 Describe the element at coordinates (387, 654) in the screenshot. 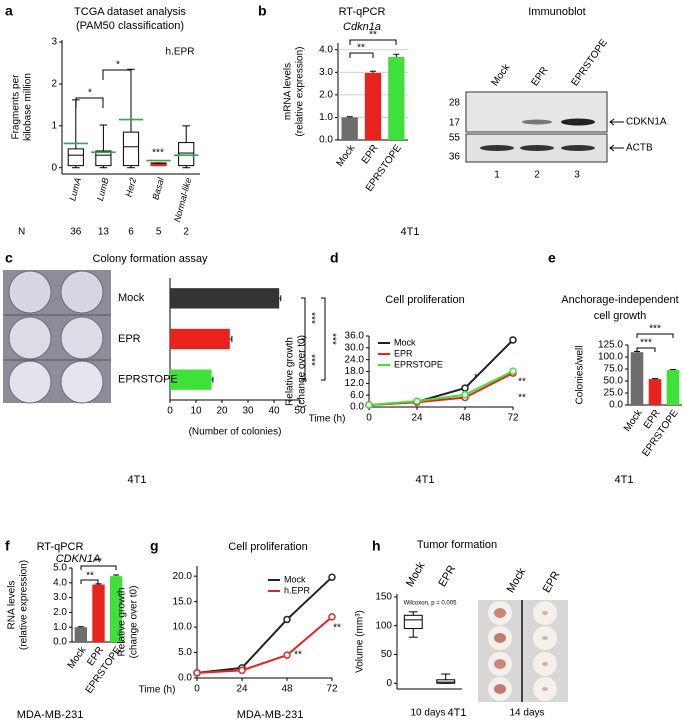

I see `y-tick-label: 50` at that location.